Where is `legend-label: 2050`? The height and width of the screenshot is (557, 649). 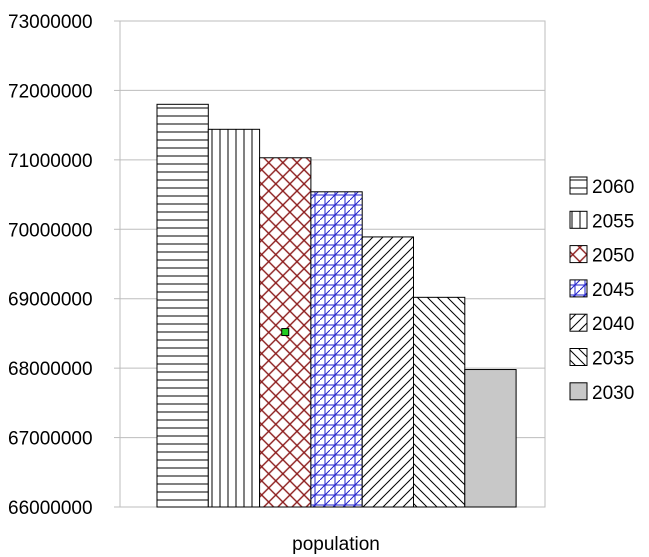 legend-label: 2050 is located at coordinates (613, 256).